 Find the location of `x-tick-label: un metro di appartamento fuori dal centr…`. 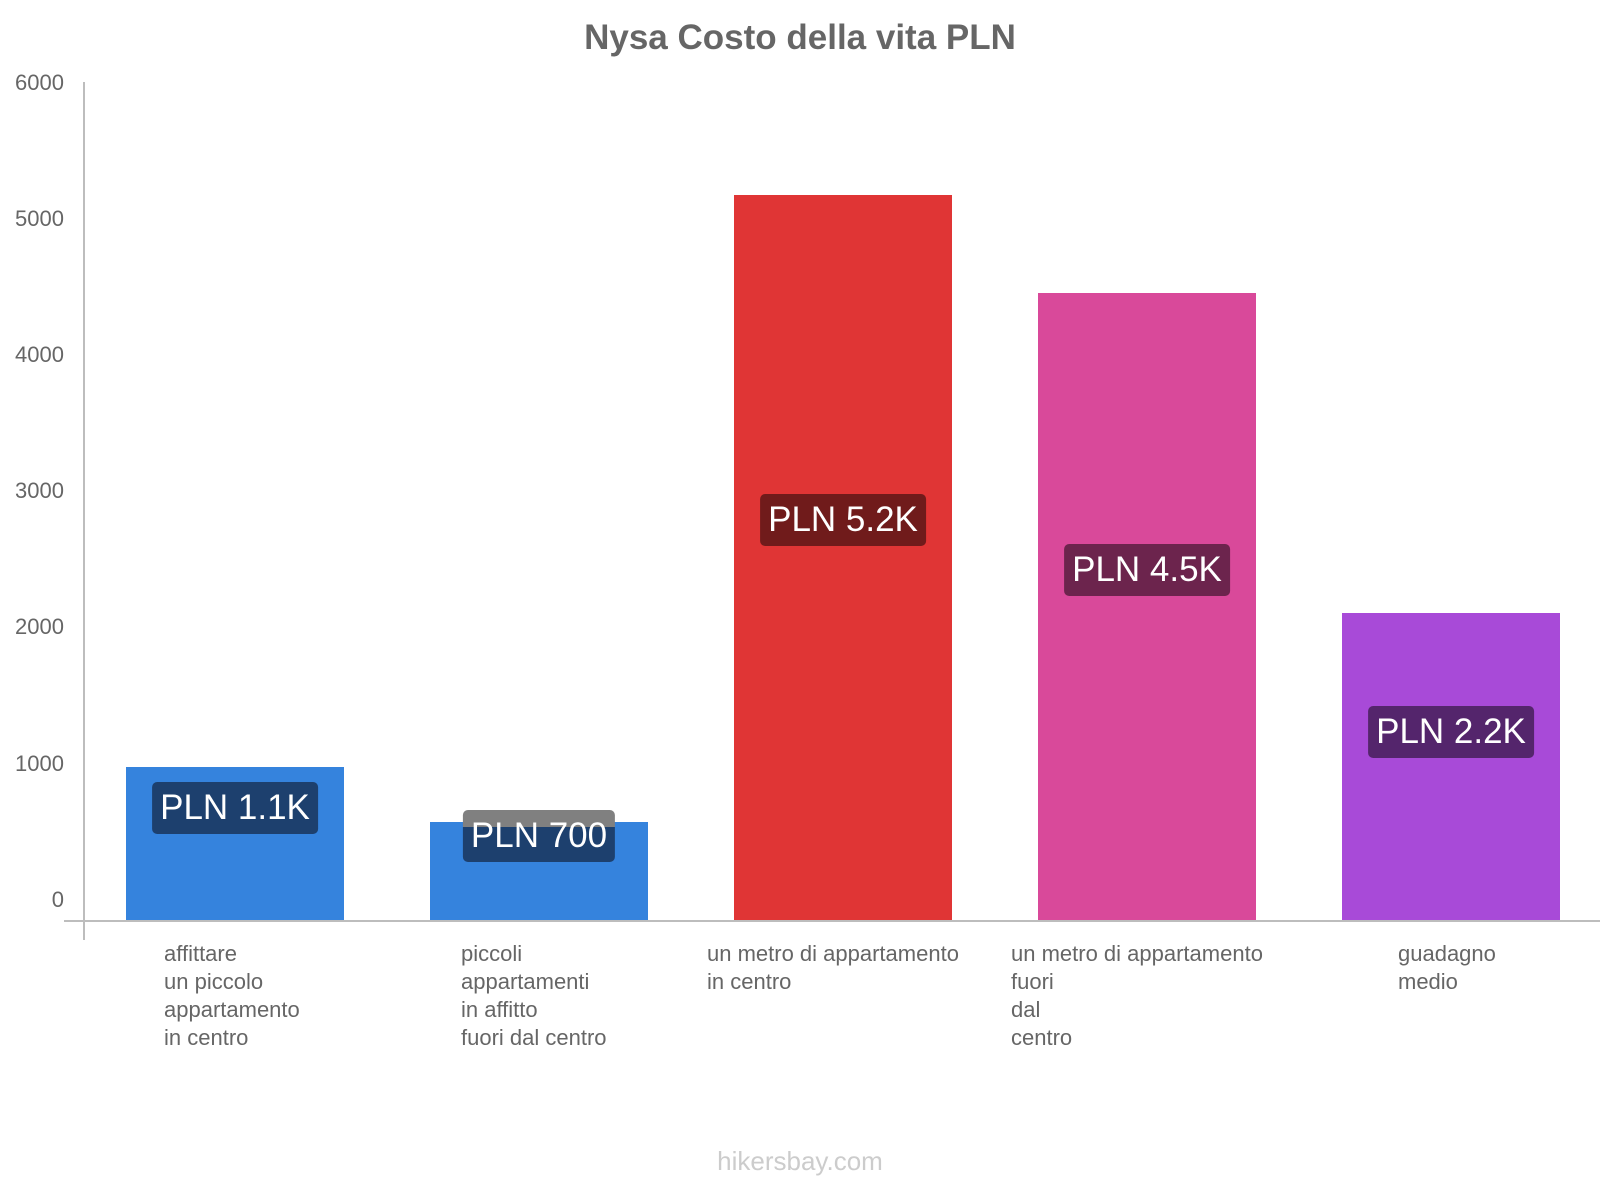

x-tick-label: un metro di appartamento fuori dal centr… is located at coordinates (1137, 995).